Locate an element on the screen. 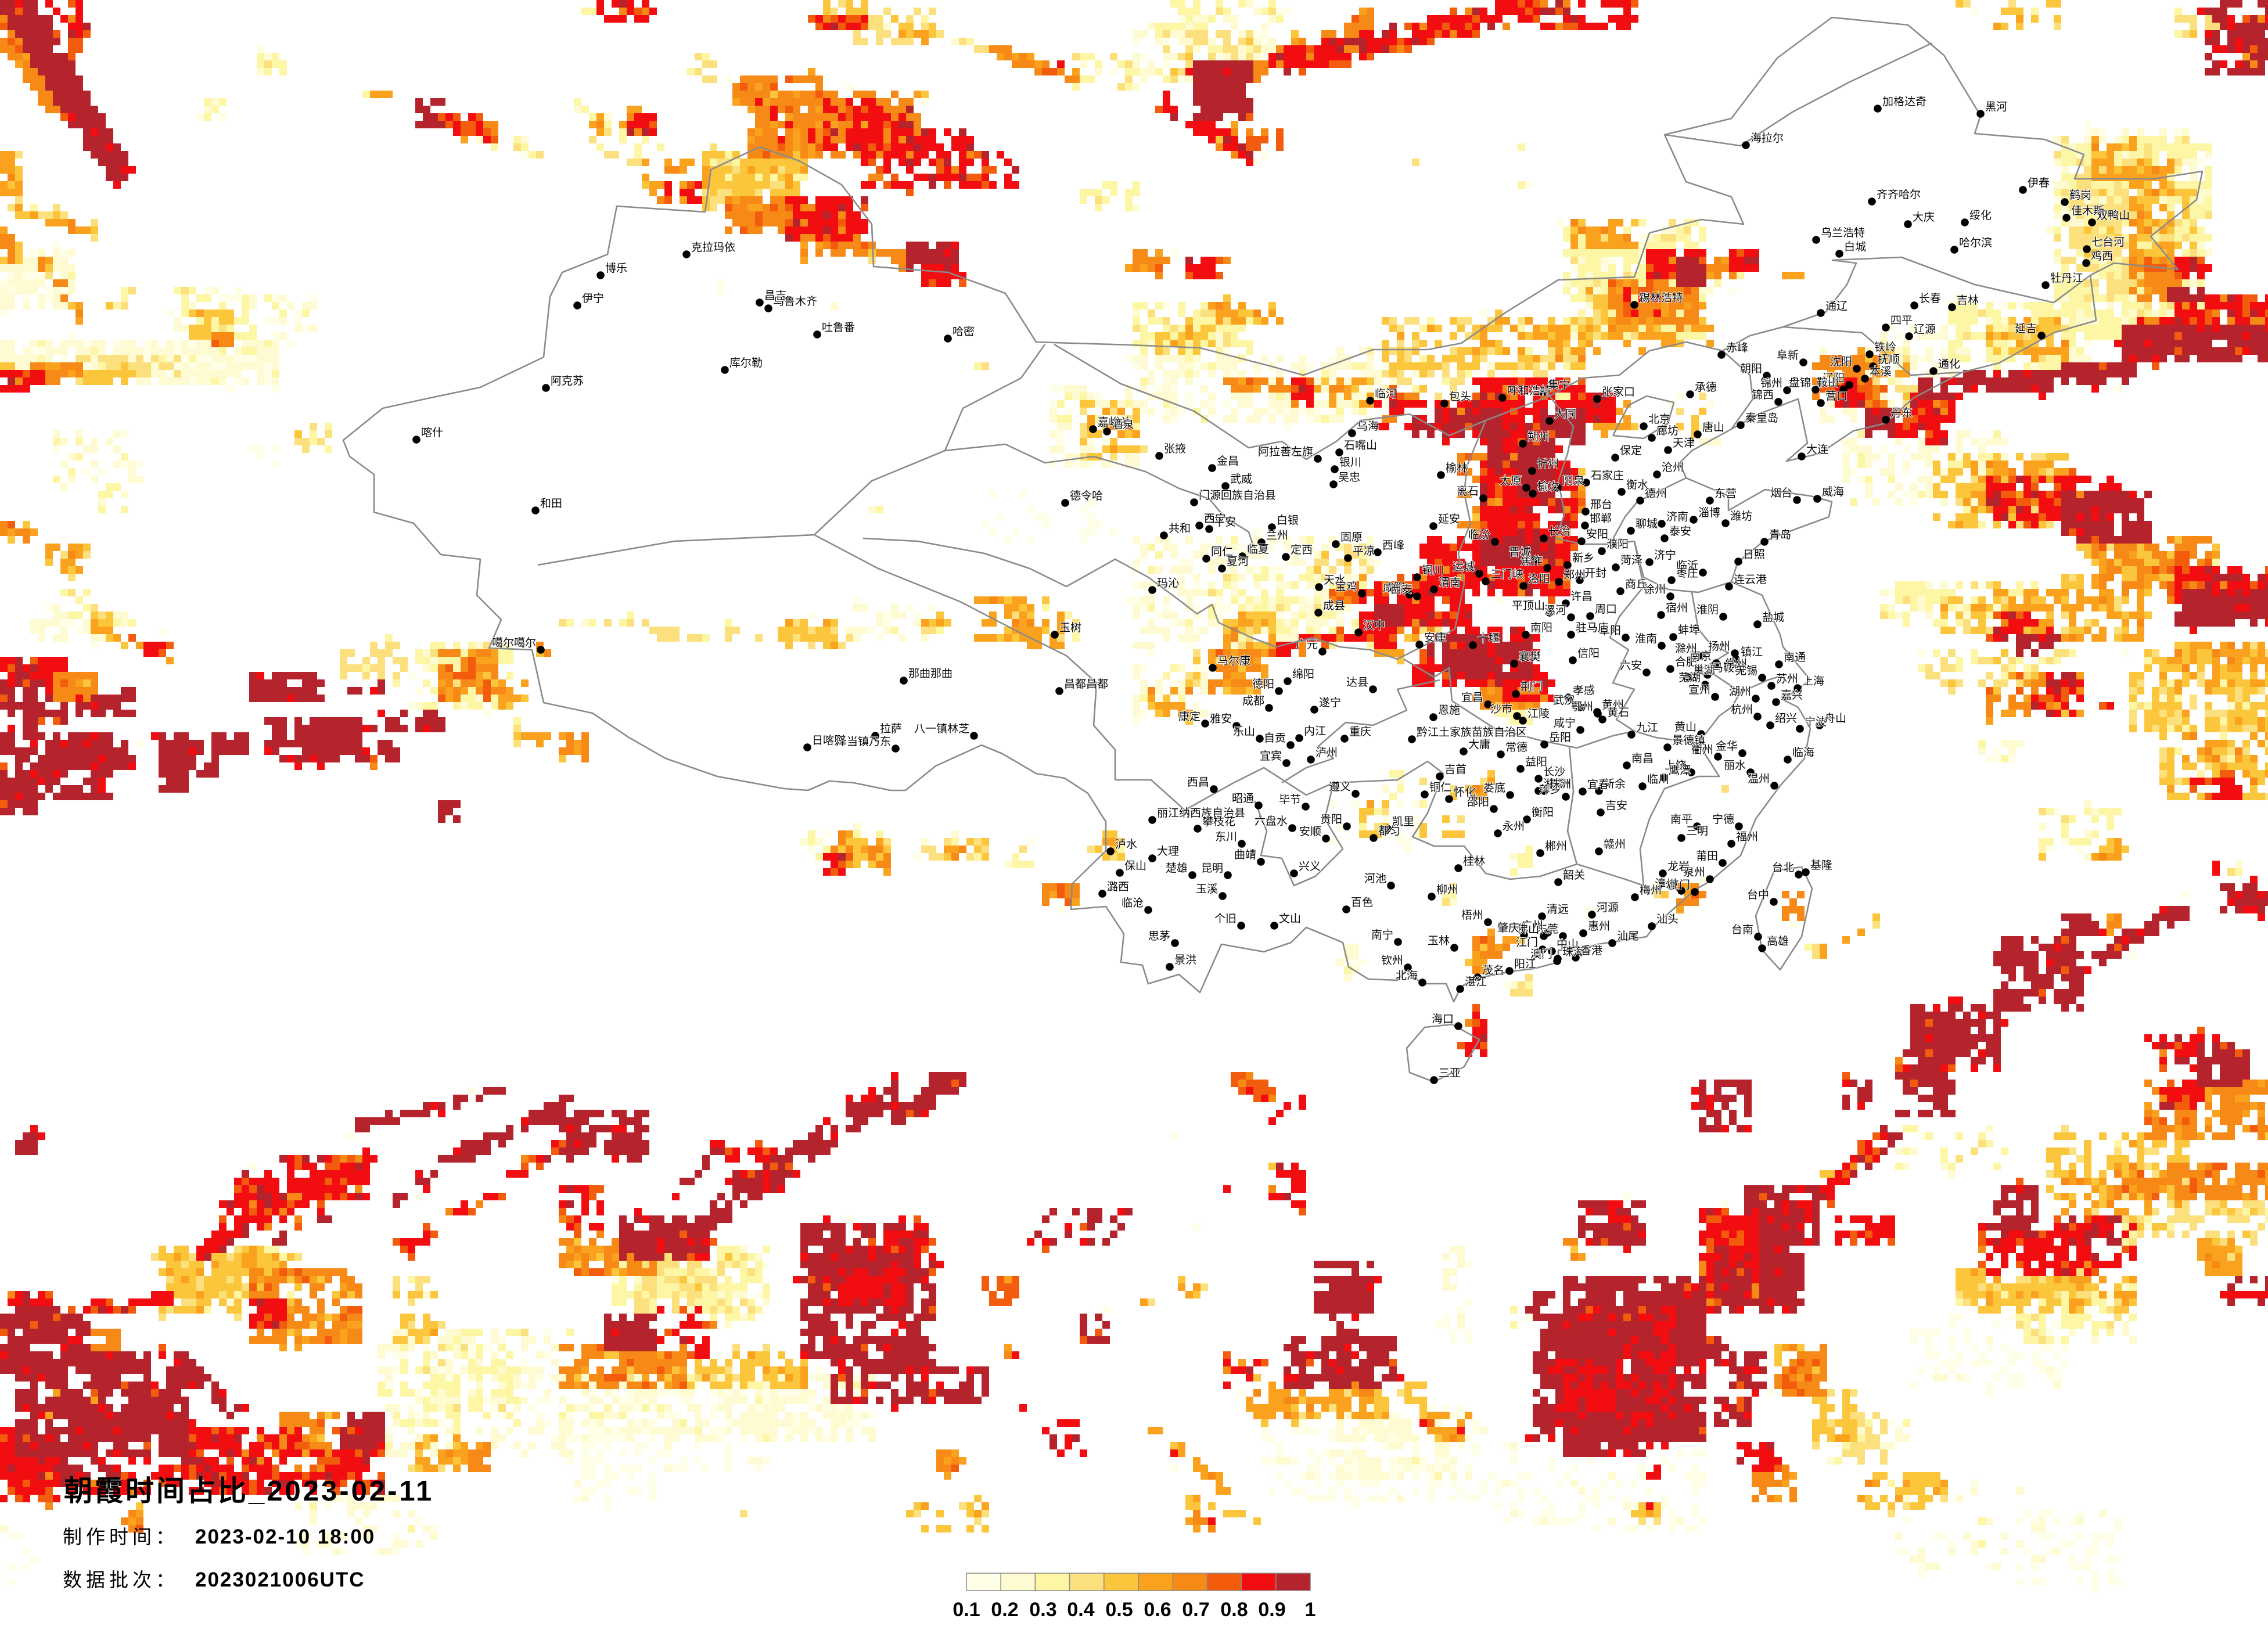 The width and height of the screenshot is (2268, 1626). svg-text: 吉安 is located at coordinates (1616, 806).